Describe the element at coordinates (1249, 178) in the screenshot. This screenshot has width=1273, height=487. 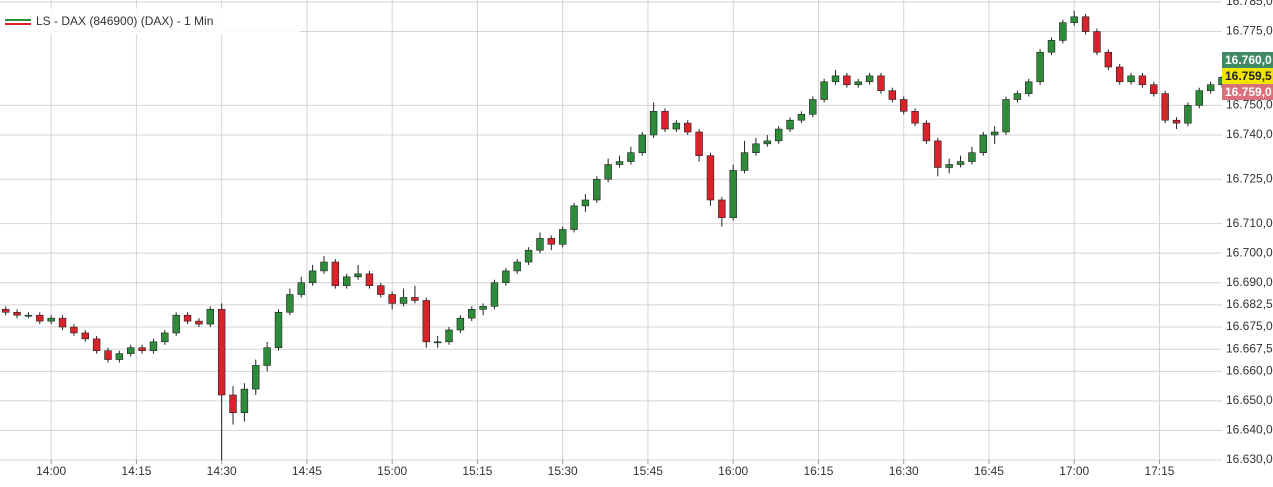
I see `y-tick-label: 16.725,0` at that location.